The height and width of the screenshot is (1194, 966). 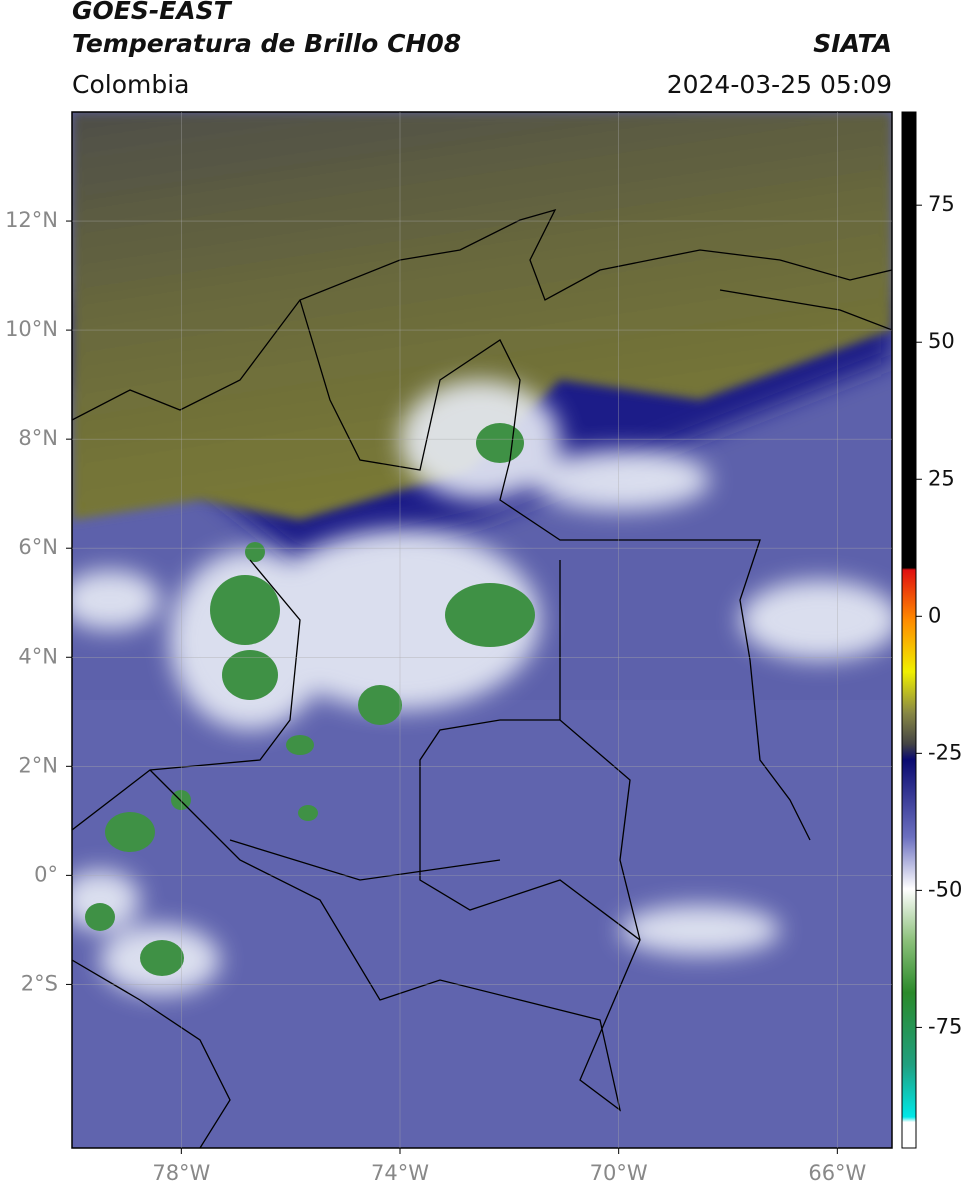 What do you see at coordinates (38, 765) in the screenshot?
I see `y-tick-label: 2°N` at bounding box center [38, 765].